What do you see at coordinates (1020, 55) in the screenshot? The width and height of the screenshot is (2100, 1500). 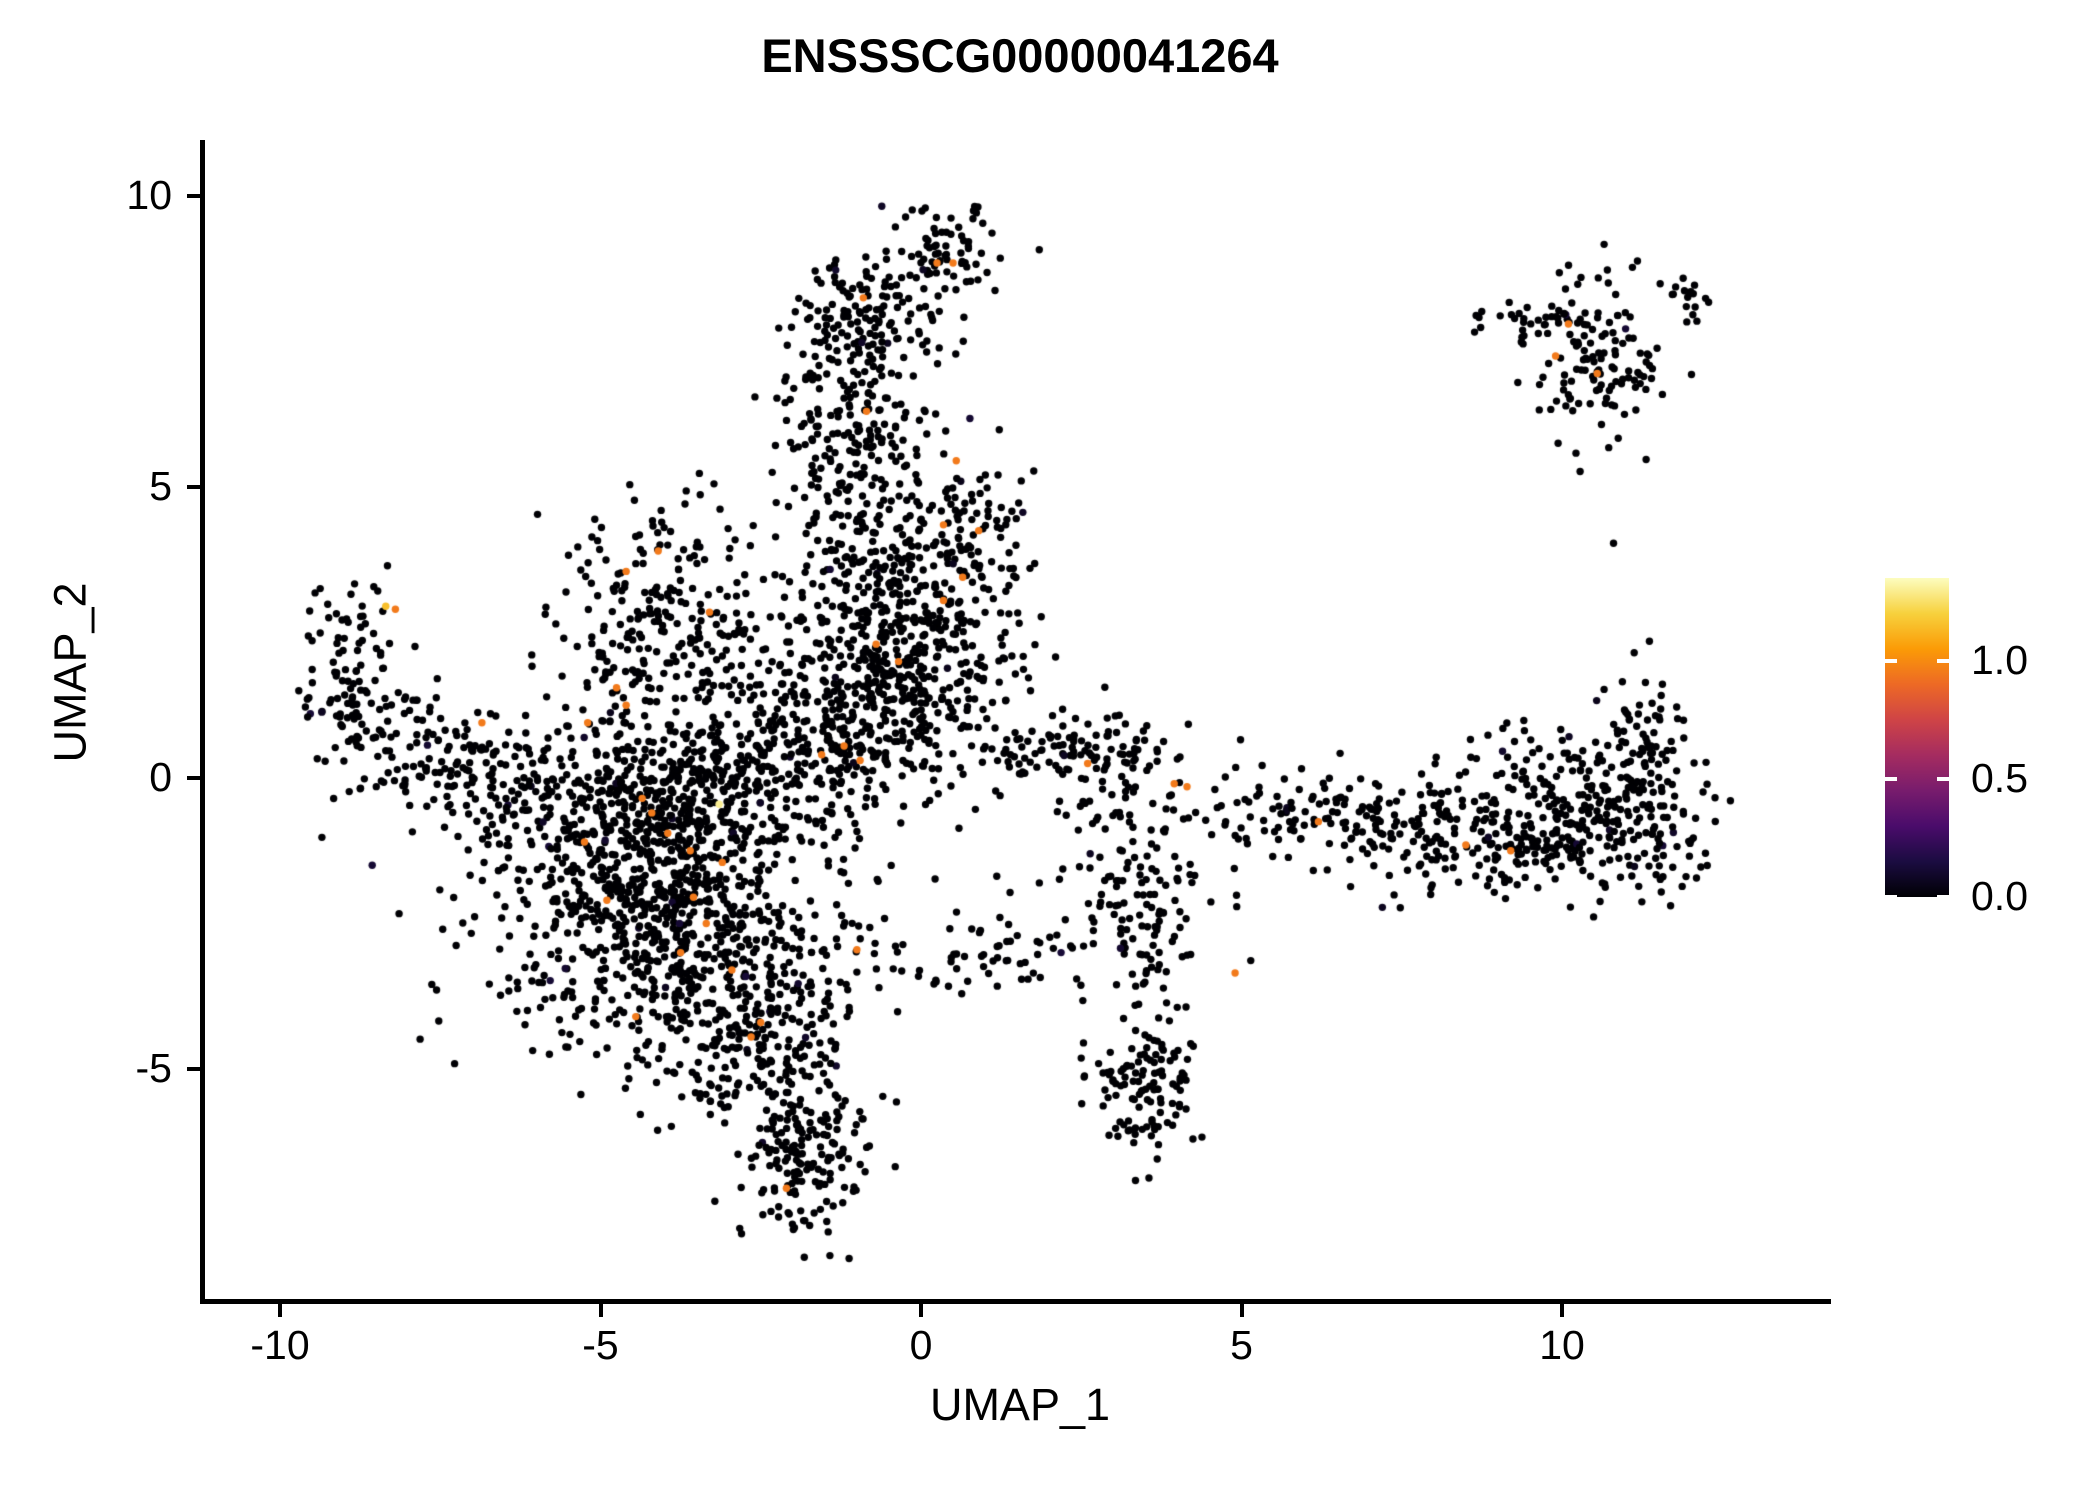 I see `page-title: ENSSSCG00000041264` at bounding box center [1020, 55].